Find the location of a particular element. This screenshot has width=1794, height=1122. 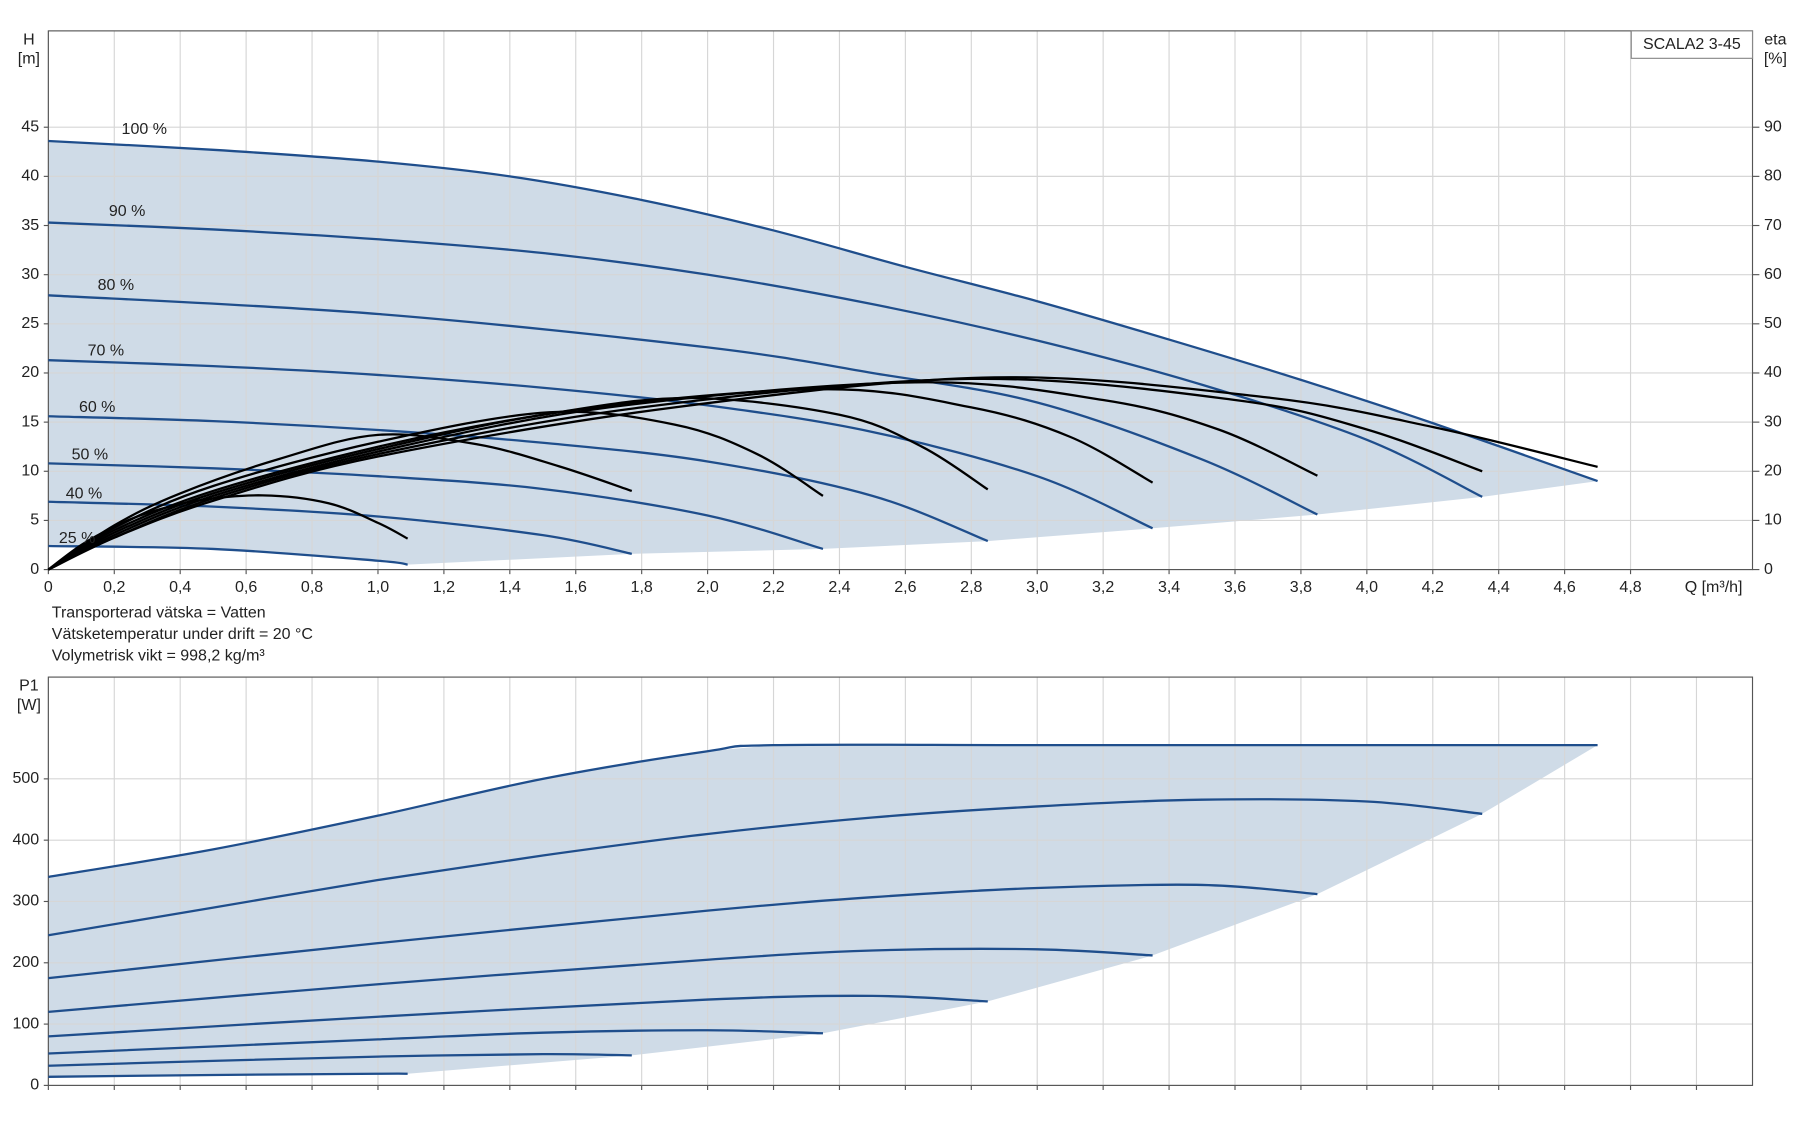

x-tick-label: 3,2 is located at coordinates (1103, 587).